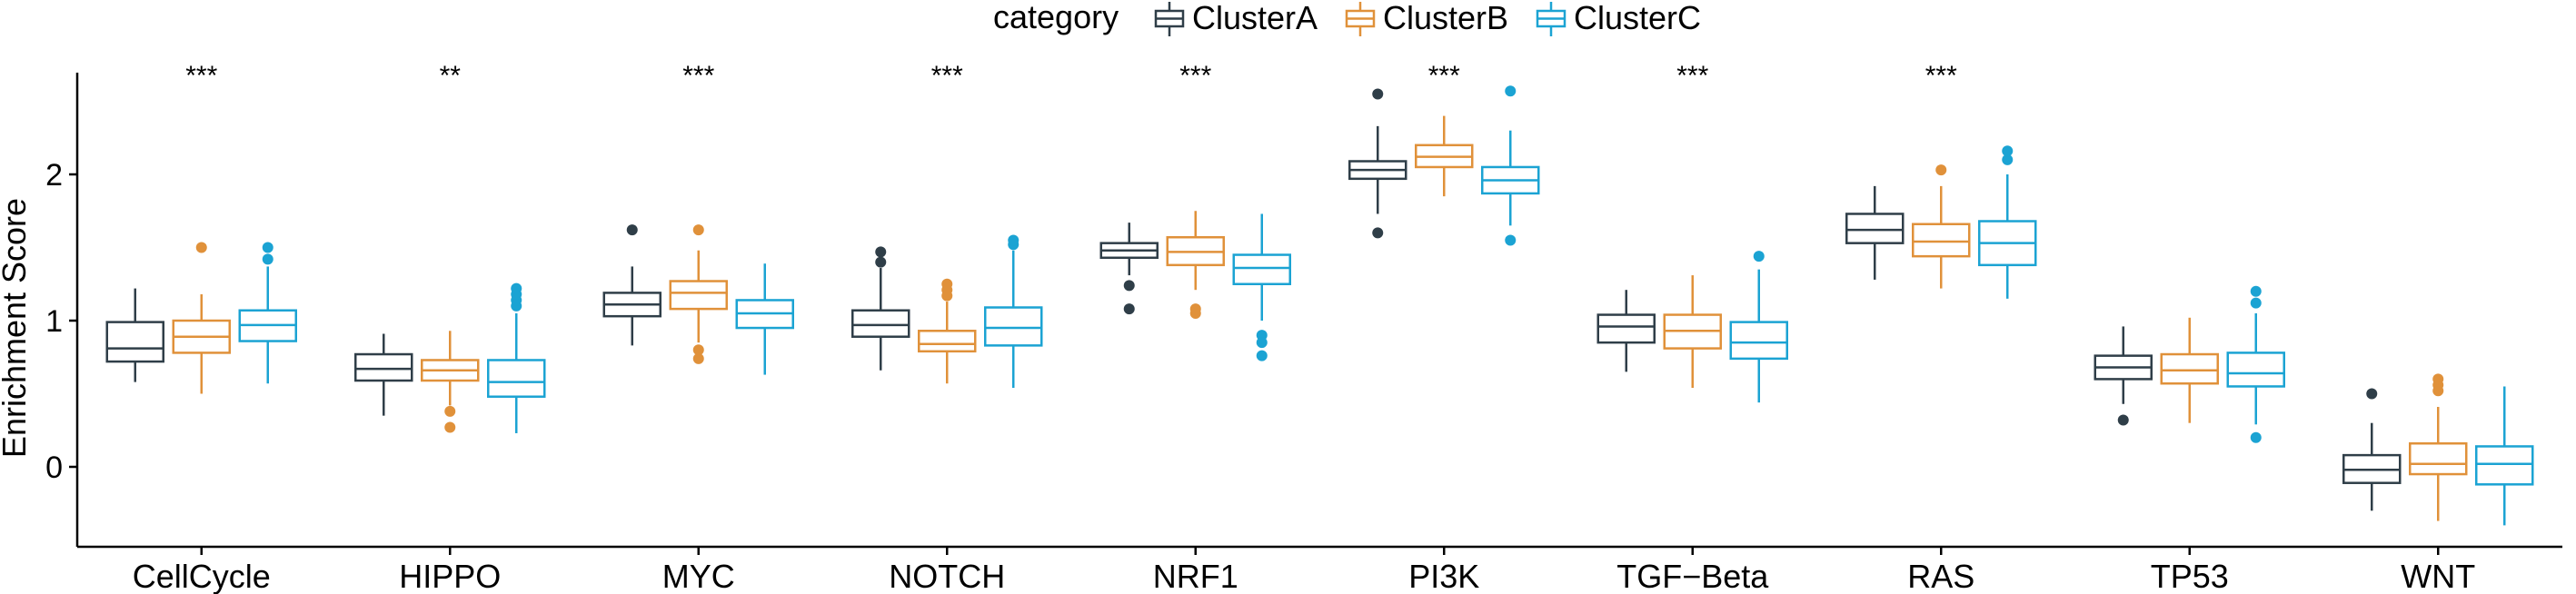 The height and width of the screenshot is (594, 2576). I want to click on box-clusterb-tp53, so click(2189, 370).